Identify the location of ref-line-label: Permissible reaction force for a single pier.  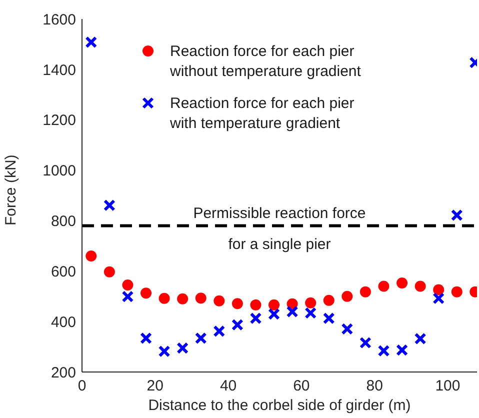
(279, 228).